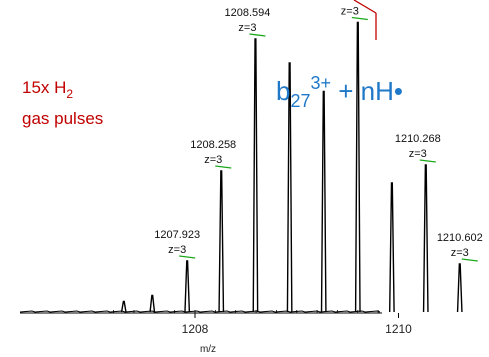 The width and height of the screenshot is (489, 357). Describe the element at coordinates (339, 92) in the screenshot. I see `ion-annotation: b273+ + nH•` at that location.